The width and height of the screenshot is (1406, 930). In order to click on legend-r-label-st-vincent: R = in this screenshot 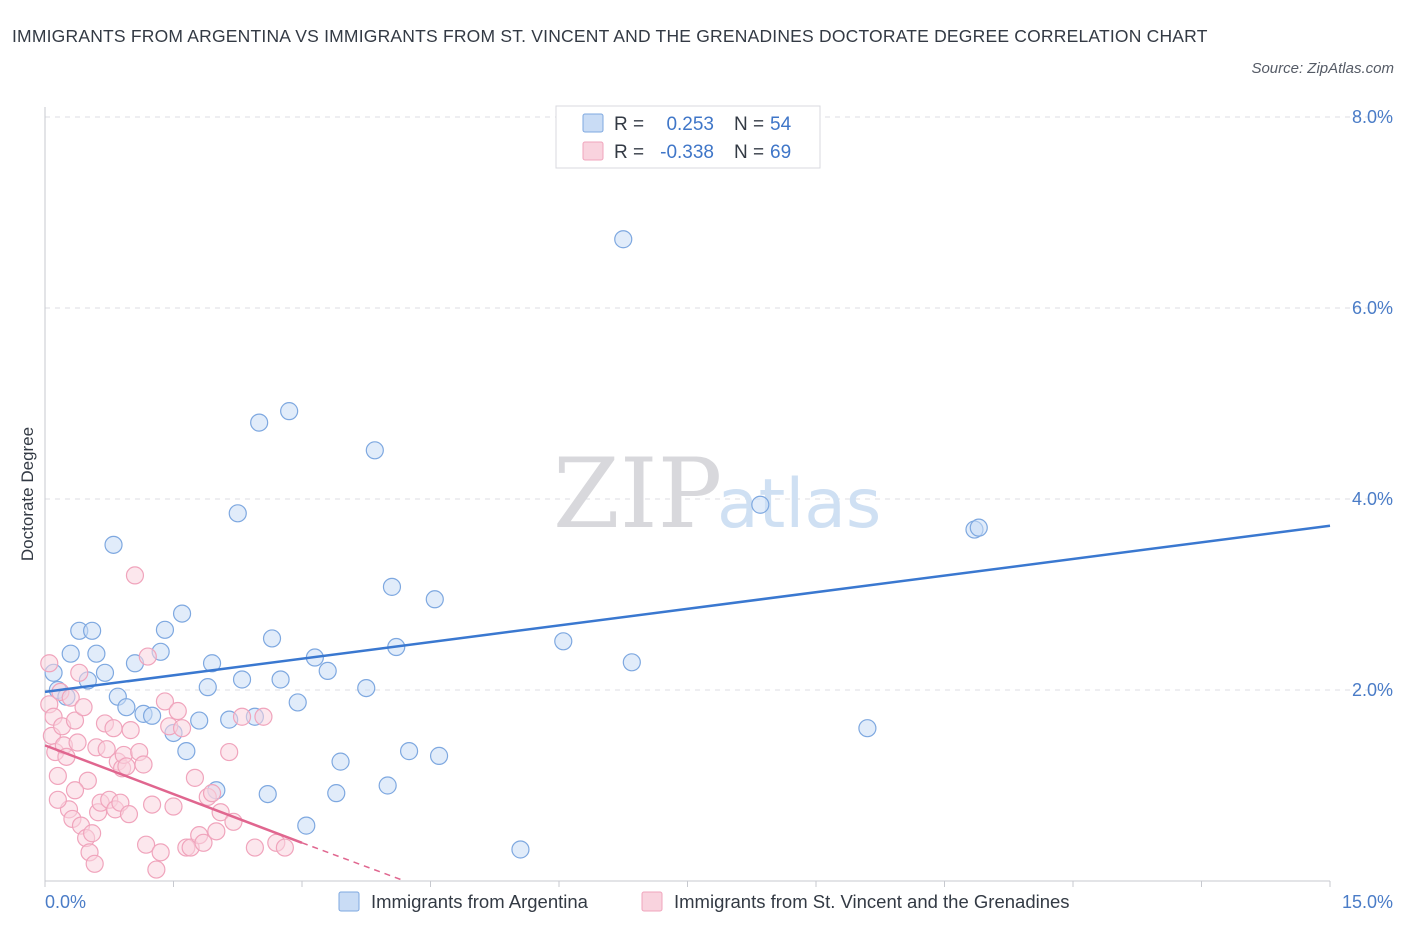, I will do `click(629, 152)`.